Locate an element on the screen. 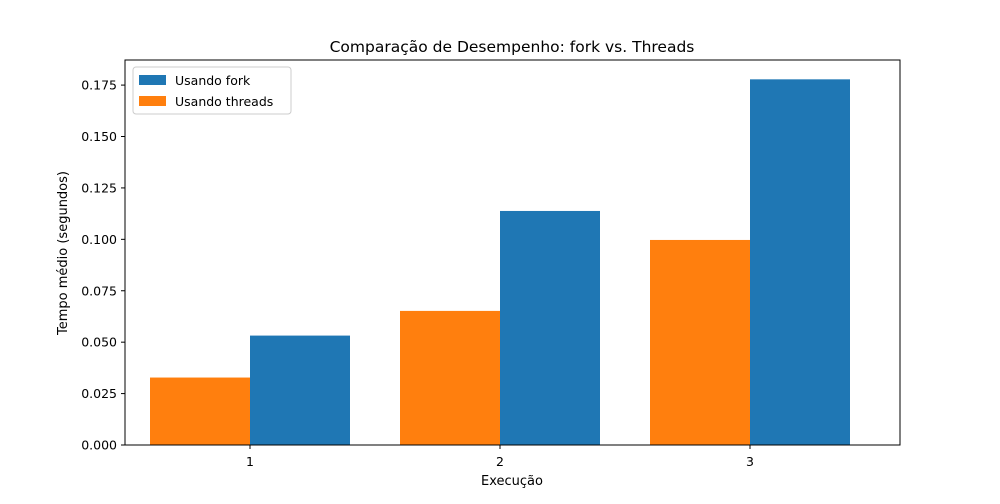  legend-label: Usando threads is located at coordinates (224, 101).